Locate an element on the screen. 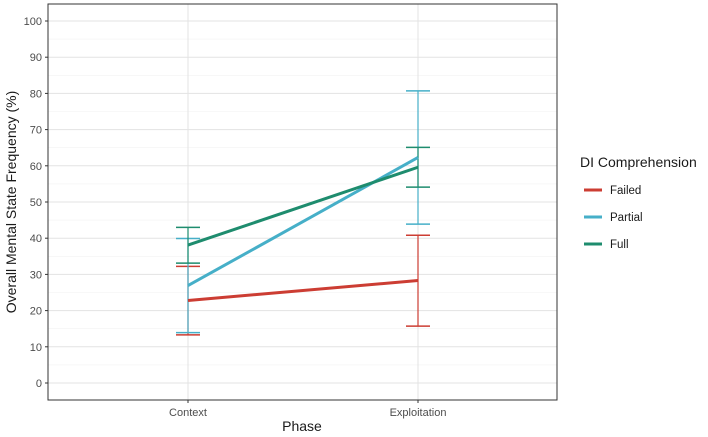 This screenshot has height=437, width=708. legend-label: Partial is located at coordinates (626, 218).